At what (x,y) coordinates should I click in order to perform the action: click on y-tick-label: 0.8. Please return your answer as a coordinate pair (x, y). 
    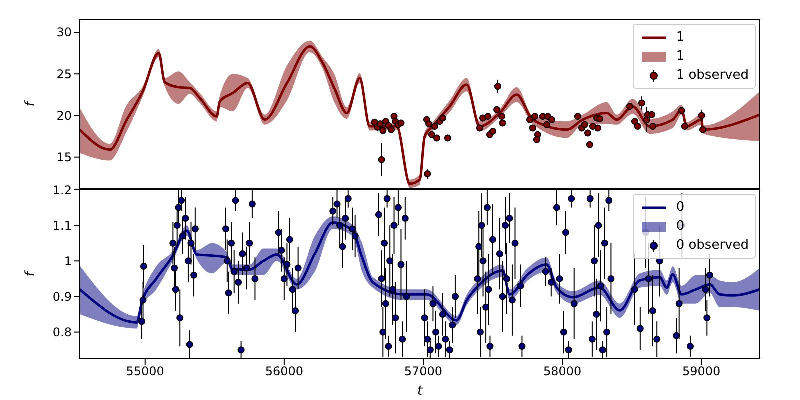
    Looking at the image, I should click on (62, 333).